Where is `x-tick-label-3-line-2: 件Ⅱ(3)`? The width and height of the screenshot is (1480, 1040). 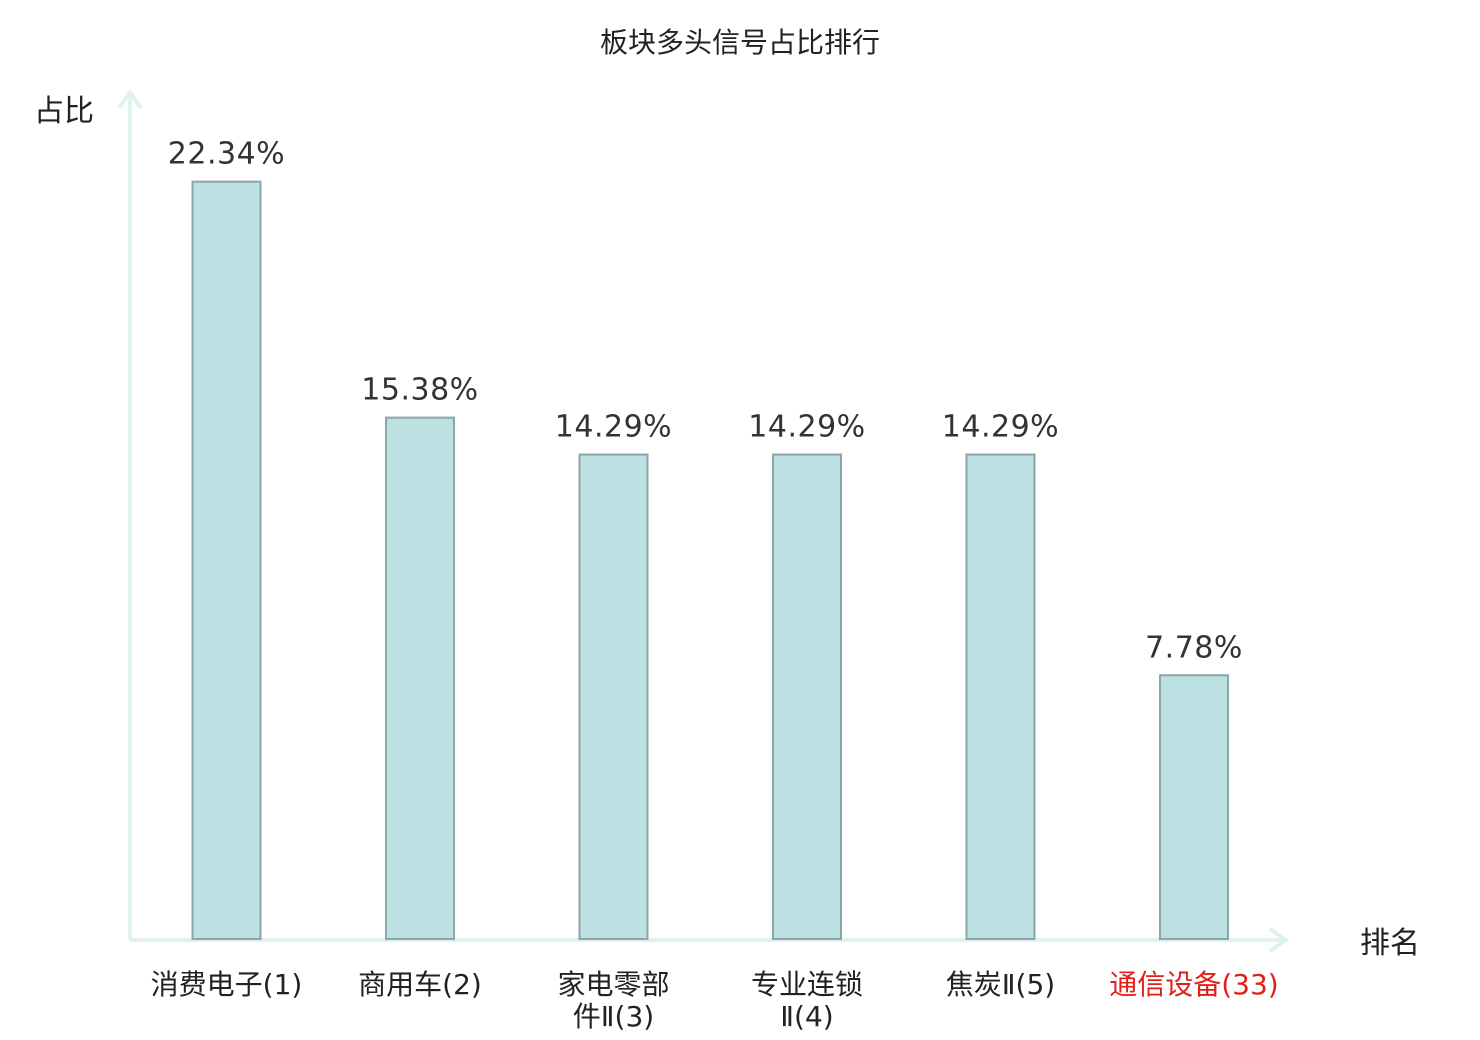
x-tick-label-3-line-2: 件Ⅱ(3) is located at coordinates (613, 1016).